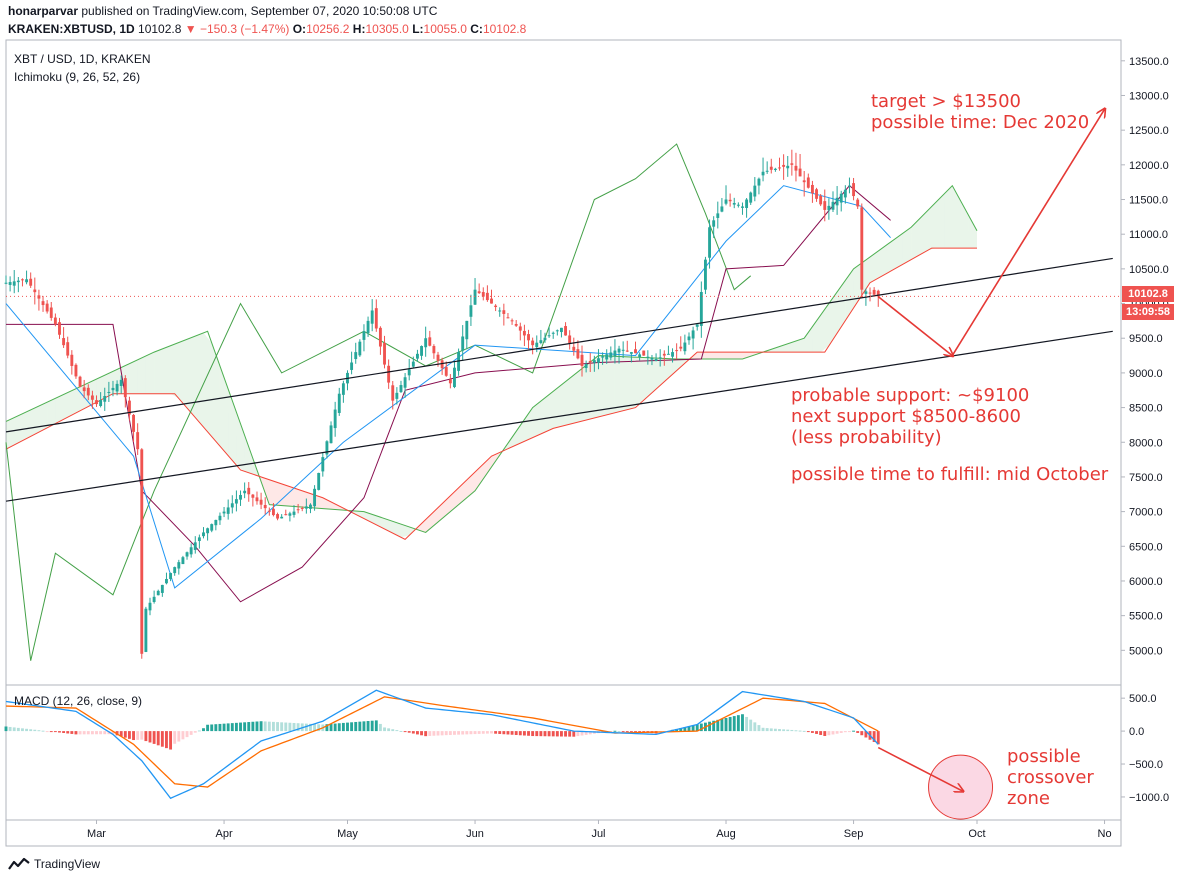 This screenshot has height=884, width=1188. Describe the element at coordinates (237, 29) in the screenshot. I see `price-change: ▼ −150.3 (−1.47%)` at that location.